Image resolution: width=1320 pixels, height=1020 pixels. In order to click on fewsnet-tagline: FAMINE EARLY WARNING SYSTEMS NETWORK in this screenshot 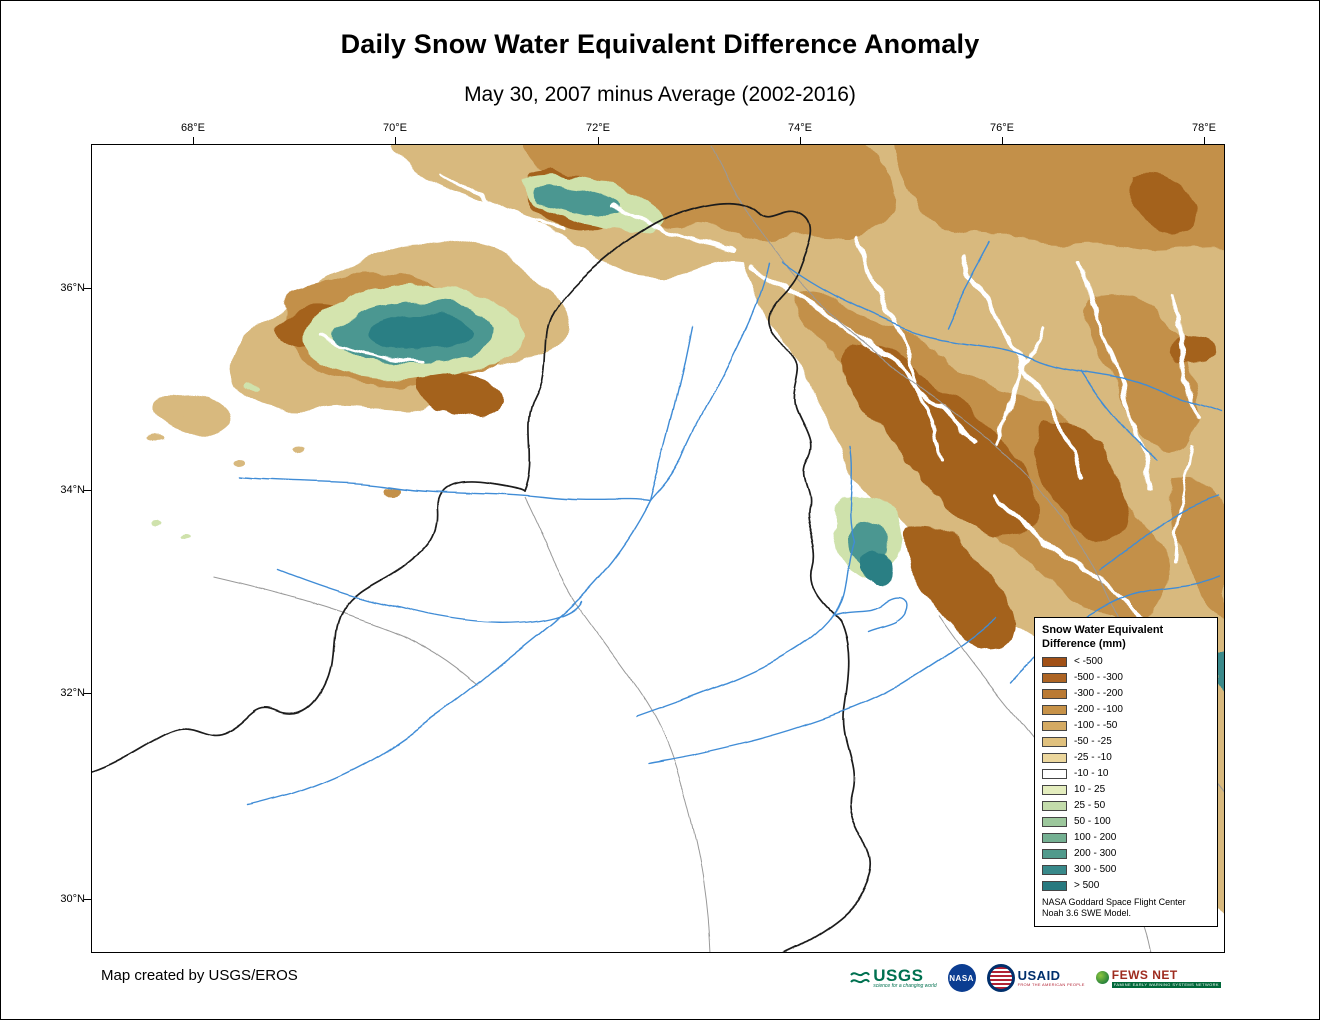, I will do `click(1166, 984)`.